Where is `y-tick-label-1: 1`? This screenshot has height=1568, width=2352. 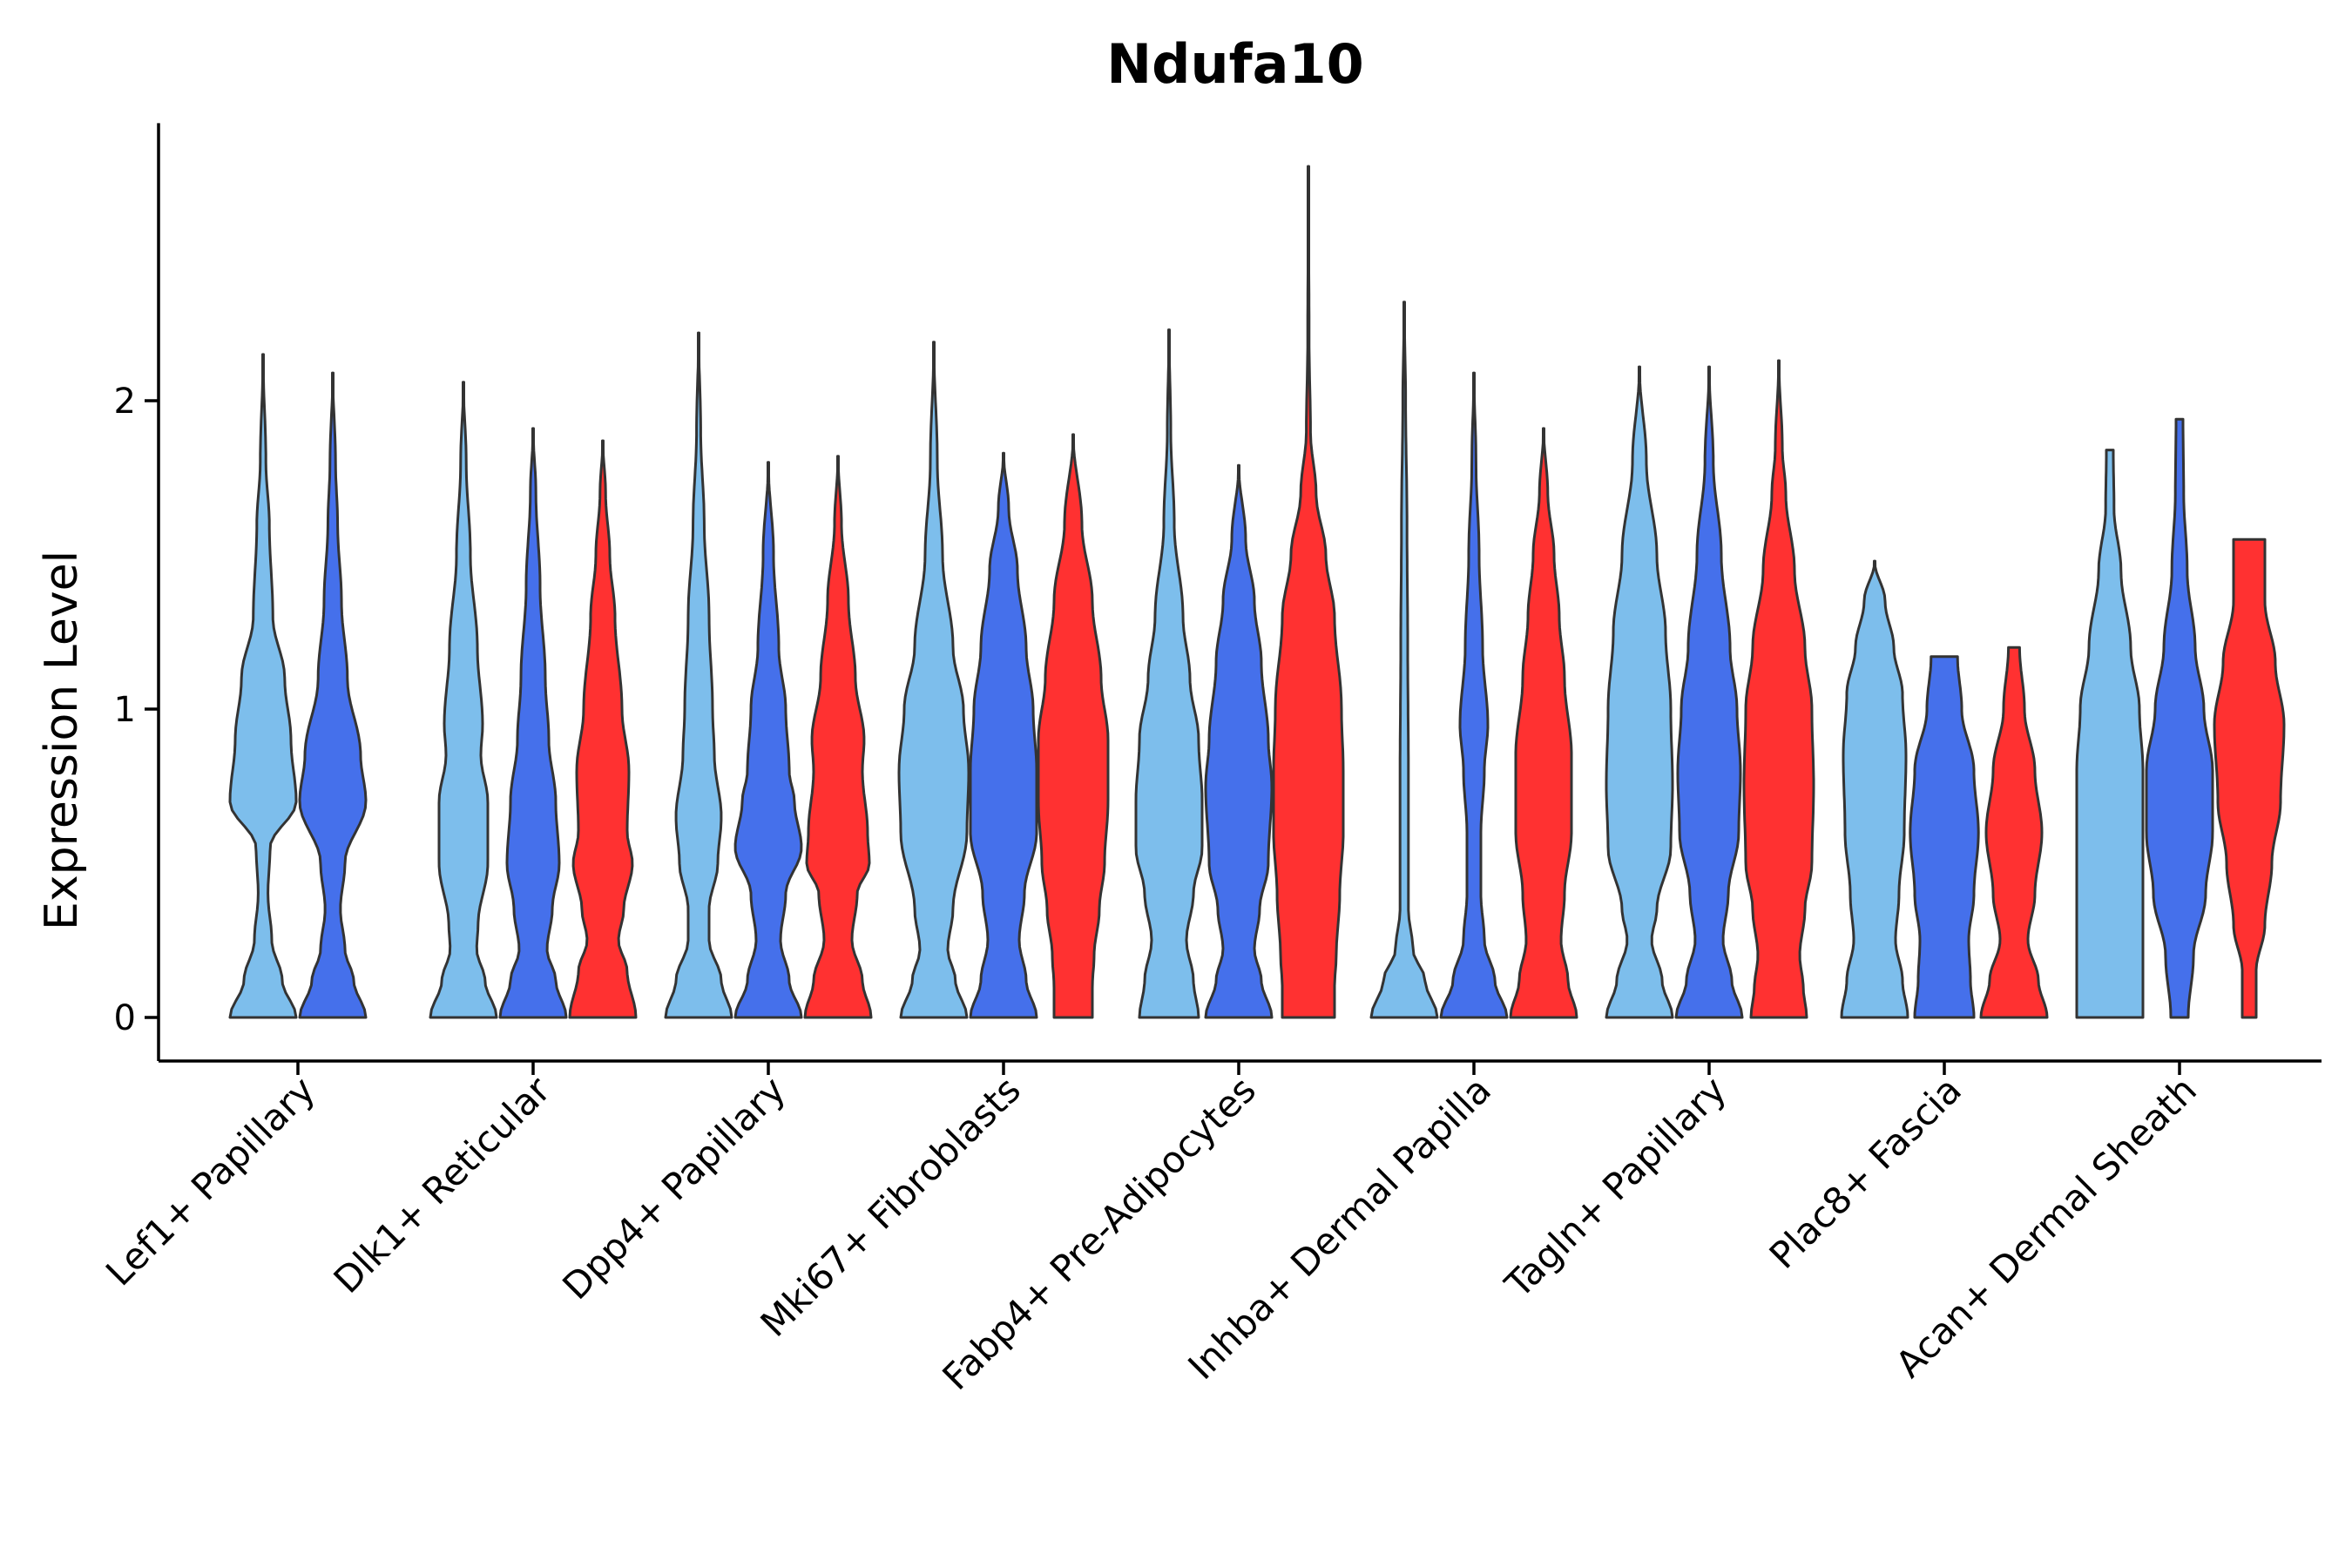 y-tick-label-1: 1 is located at coordinates (125, 710).